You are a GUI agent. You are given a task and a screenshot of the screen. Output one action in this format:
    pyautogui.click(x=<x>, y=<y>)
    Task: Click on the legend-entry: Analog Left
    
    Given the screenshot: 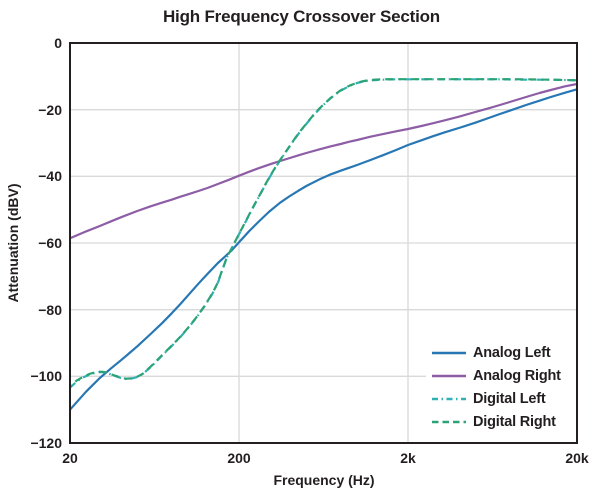 What is the action you would take?
    pyautogui.click(x=501, y=352)
    